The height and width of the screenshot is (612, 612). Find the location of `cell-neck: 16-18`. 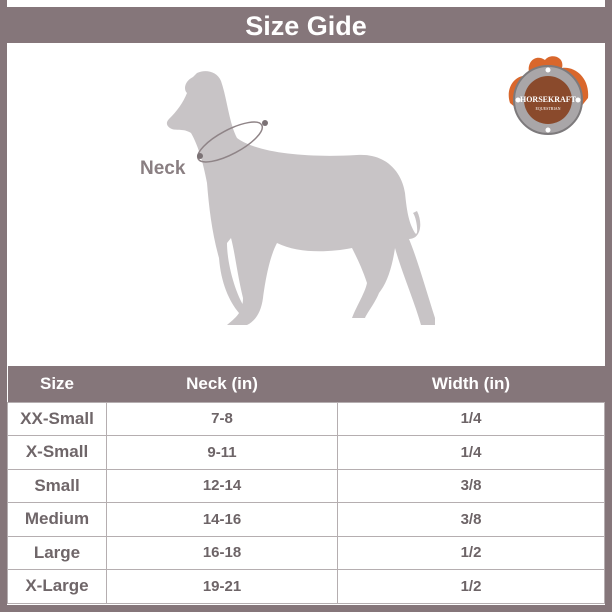

cell-neck: 16-18 is located at coordinates (222, 552).